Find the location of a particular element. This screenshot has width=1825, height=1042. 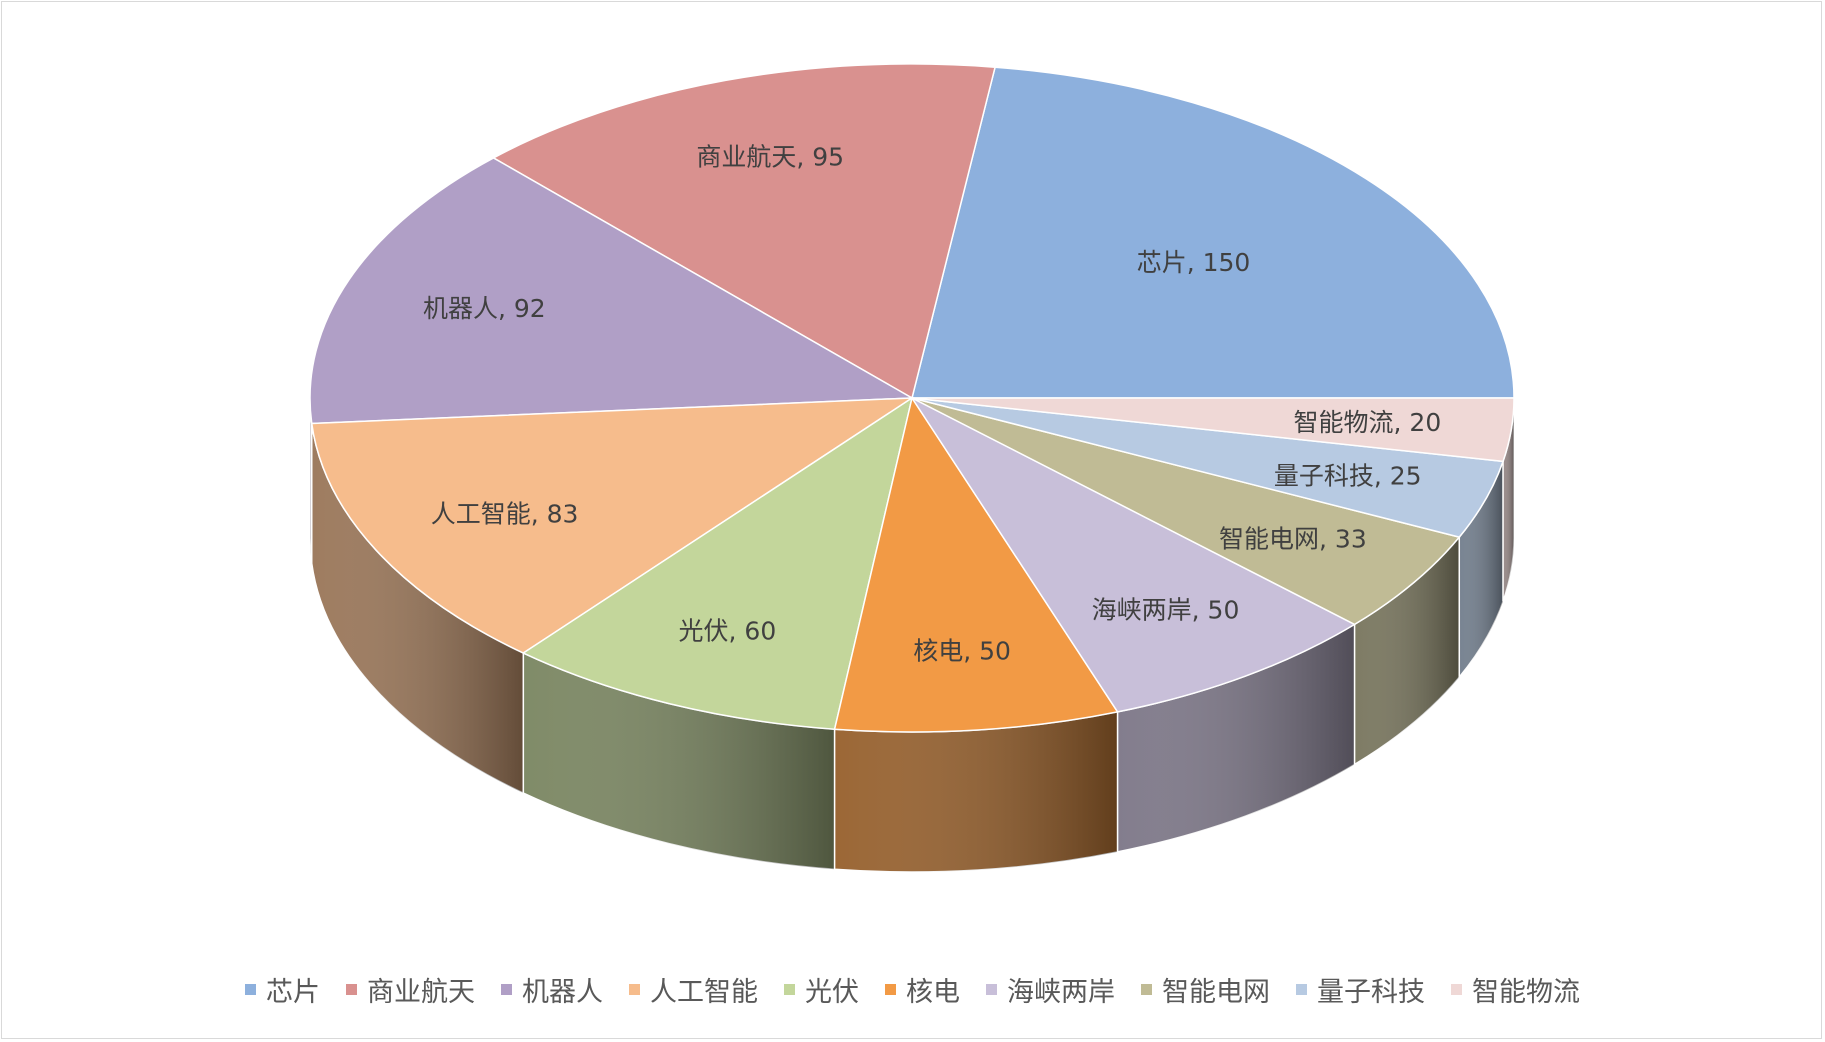

legend-item-10: 智能物流 is located at coordinates (1515, 989).